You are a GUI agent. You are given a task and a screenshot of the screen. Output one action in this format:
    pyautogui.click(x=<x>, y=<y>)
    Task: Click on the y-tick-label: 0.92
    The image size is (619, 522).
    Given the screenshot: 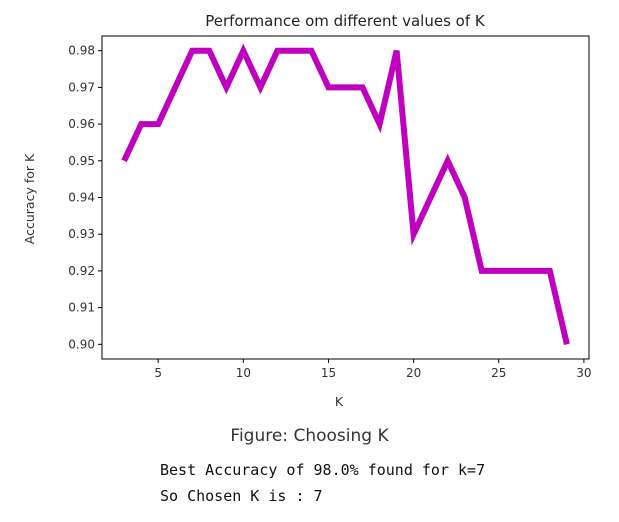 What is the action you would take?
    pyautogui.click(x=81, y=271)
    